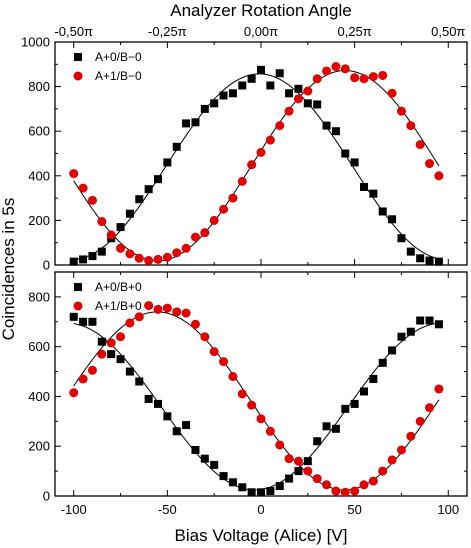 This screenshot has width=471, height=548. Describe the element at coordinates (39, 131) in the screenshot. I see `panel-1-ytick-label: 600` at that location.